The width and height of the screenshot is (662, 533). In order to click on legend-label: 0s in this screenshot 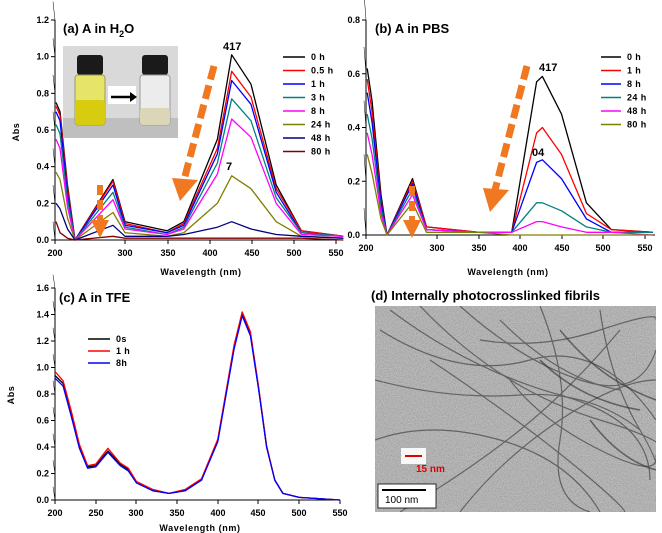, I will do `click(121, 339)`.